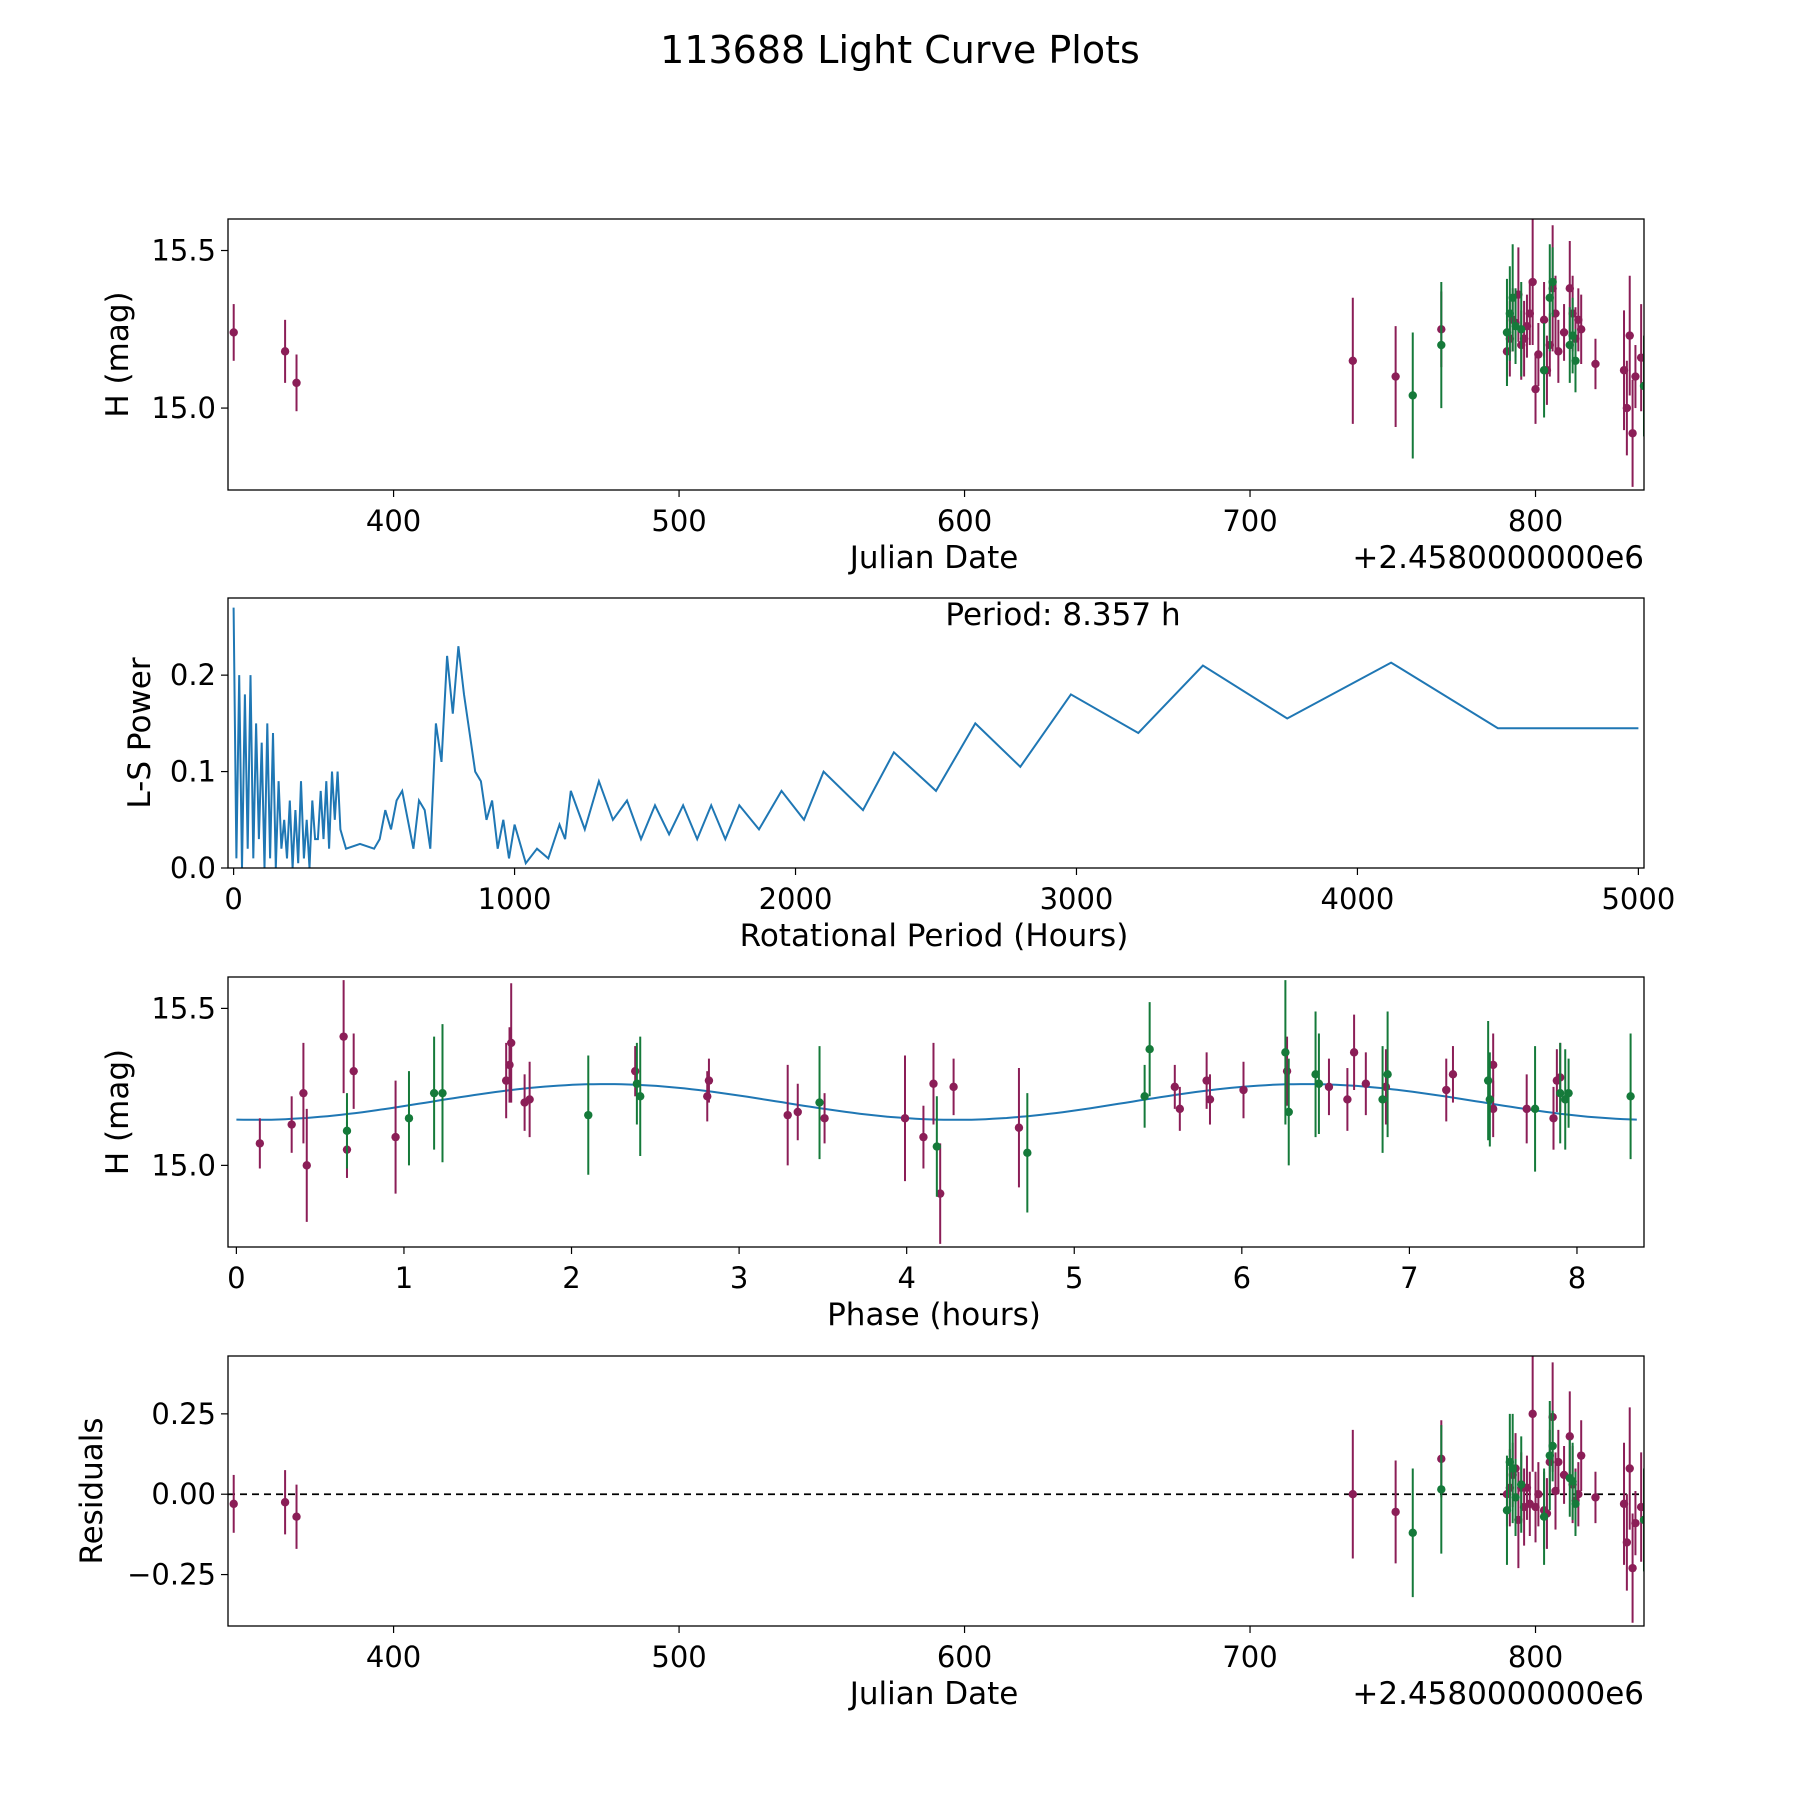  What do you see at coordinates (193, 675) in the screenshot?
I see `y-tick-label: 0.2` at bounding box center [193, 675].